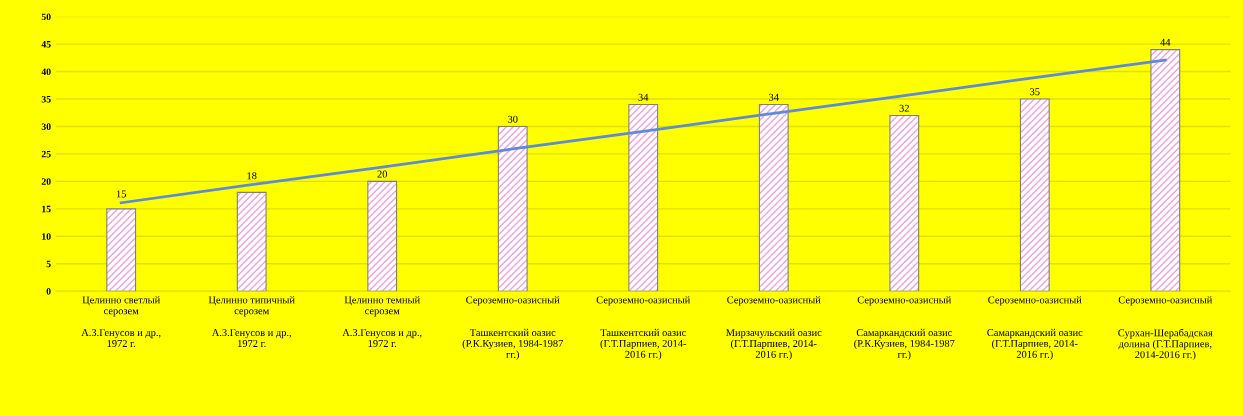  What do you see at coordinates (382, 174) in the screenshot?
I see `data-label: 20` at bounding box center [382, 174].